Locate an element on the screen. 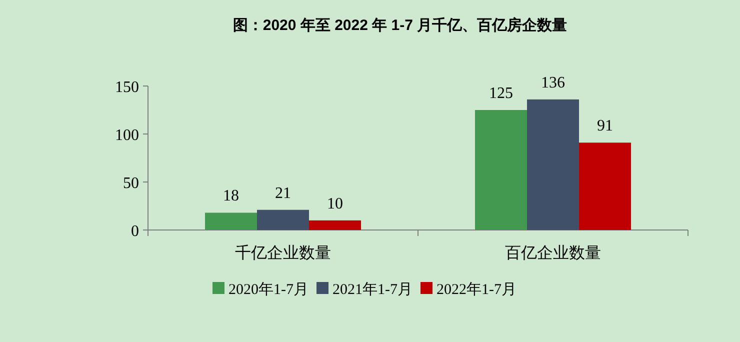  y-tick-label: 100 is located at coordinates (127, 135).